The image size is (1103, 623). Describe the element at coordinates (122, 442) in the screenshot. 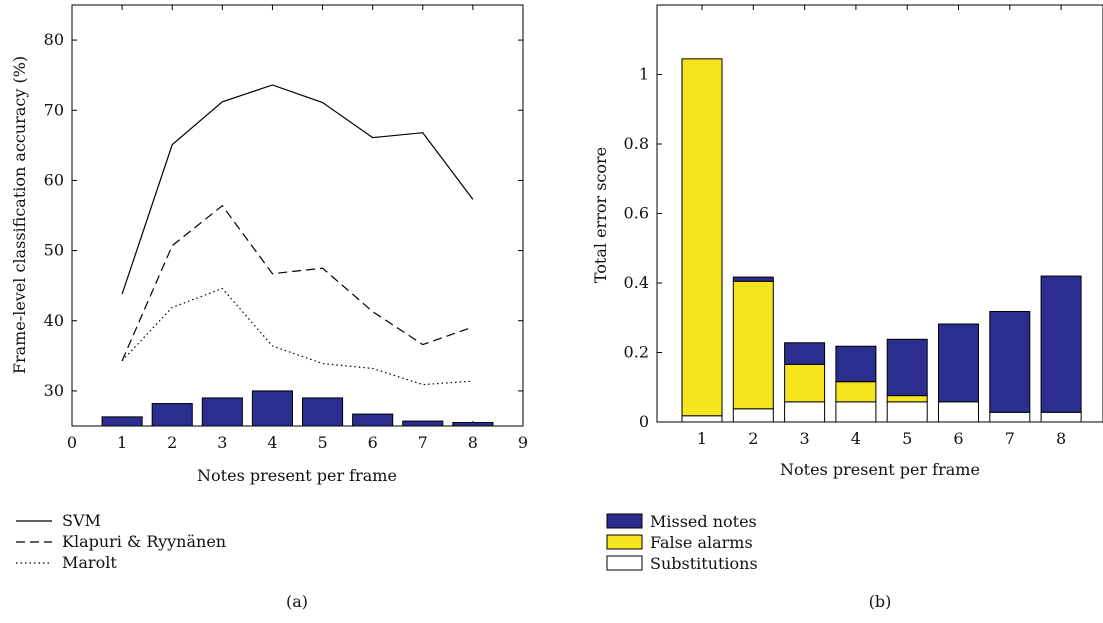

I see `x-tick-label-a: 1` at that location.